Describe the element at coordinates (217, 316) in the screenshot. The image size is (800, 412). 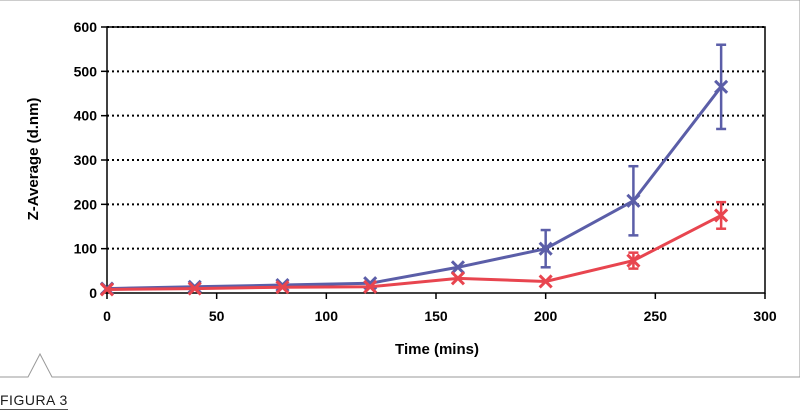
I see `x-tick-label: 50` at that location.